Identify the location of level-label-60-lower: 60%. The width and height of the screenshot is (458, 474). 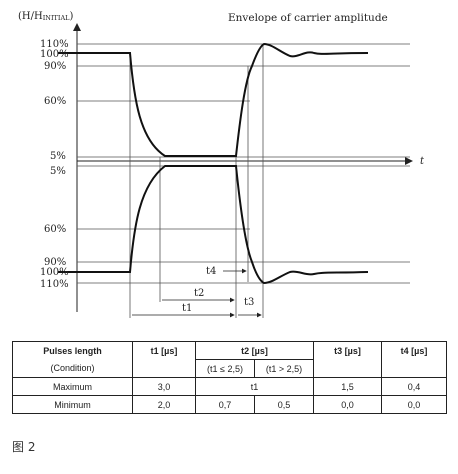
(55, 229).